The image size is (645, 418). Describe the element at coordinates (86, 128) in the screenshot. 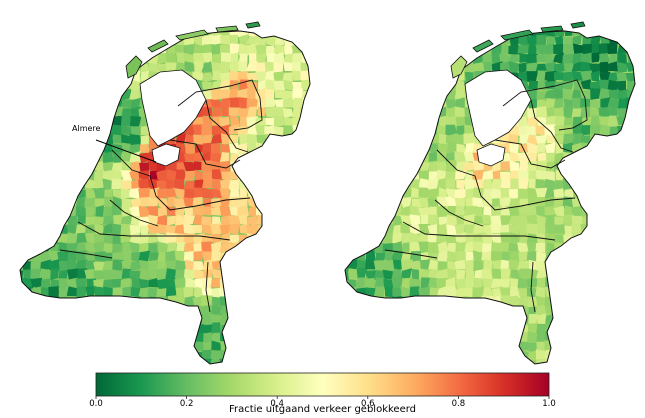

I see `annotation-almere: Almere` at that location.